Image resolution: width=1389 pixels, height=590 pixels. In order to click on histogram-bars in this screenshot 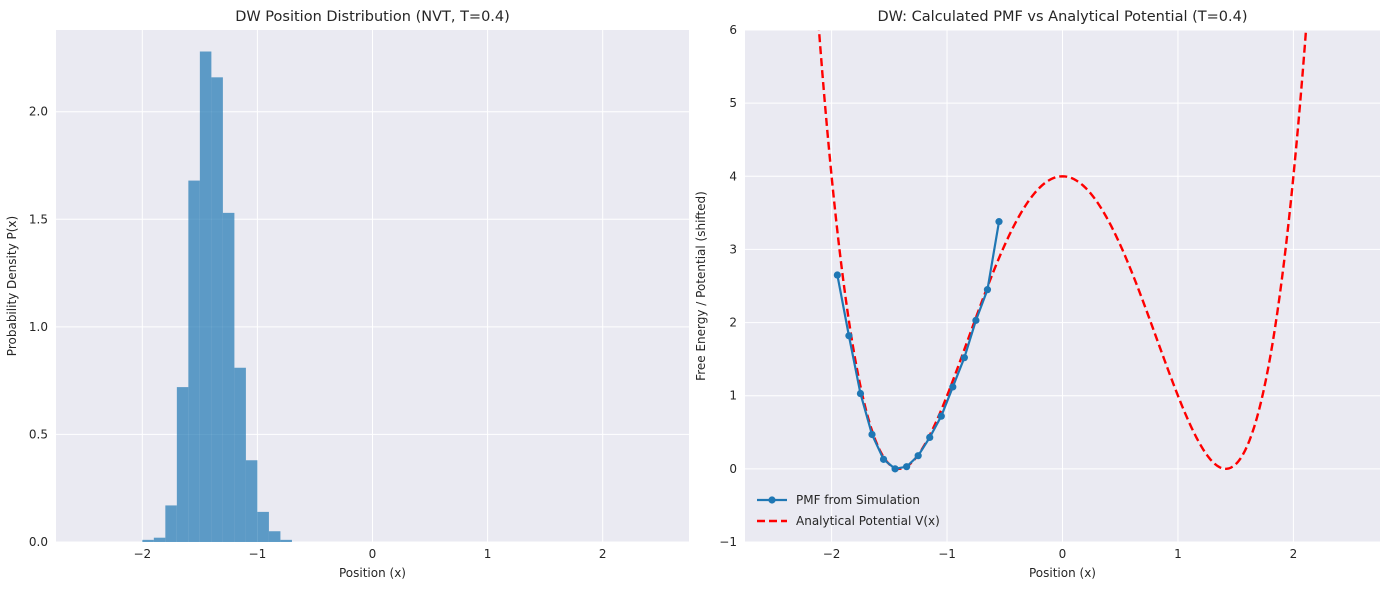, I will do `click(217, 296)`.